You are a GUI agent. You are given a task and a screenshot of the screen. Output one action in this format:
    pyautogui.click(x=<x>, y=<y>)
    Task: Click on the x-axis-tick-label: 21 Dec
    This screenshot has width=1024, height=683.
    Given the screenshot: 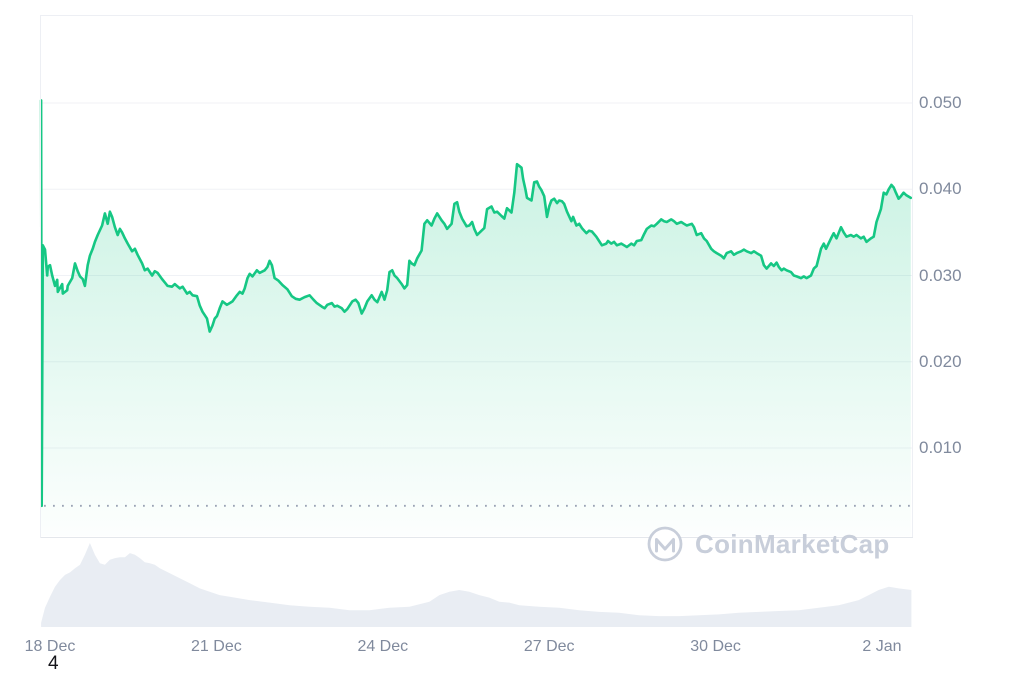 What is the action you would take?
    pyautogui.click(x=216, y=646)
    